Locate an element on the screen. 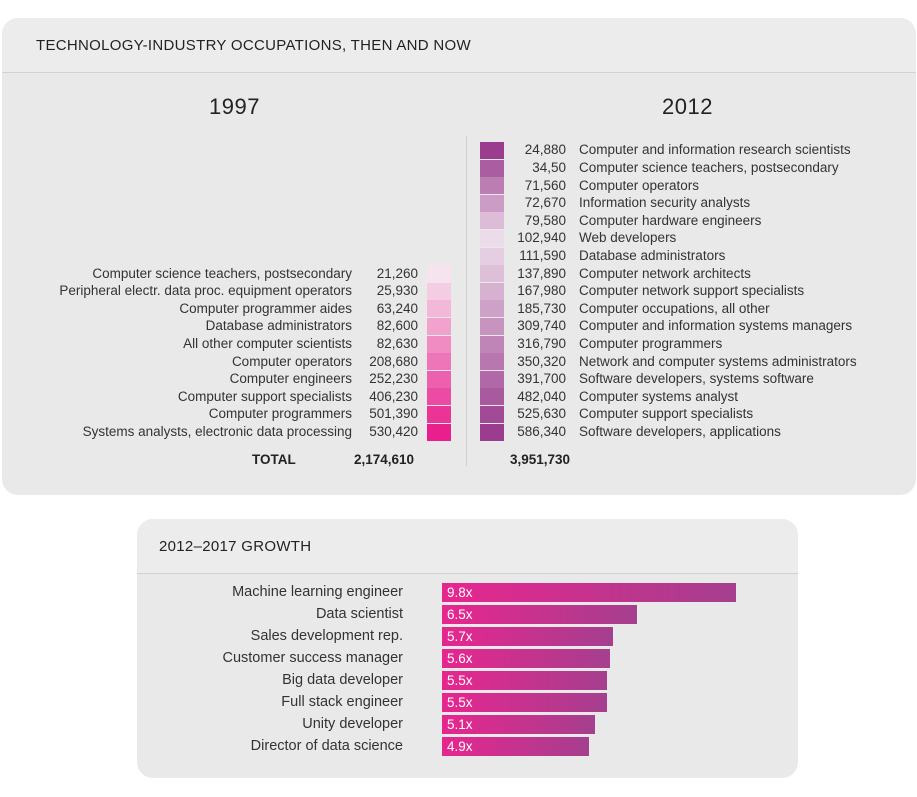  growth-bar-value: 9.8x is located at coordinates (460, 592).